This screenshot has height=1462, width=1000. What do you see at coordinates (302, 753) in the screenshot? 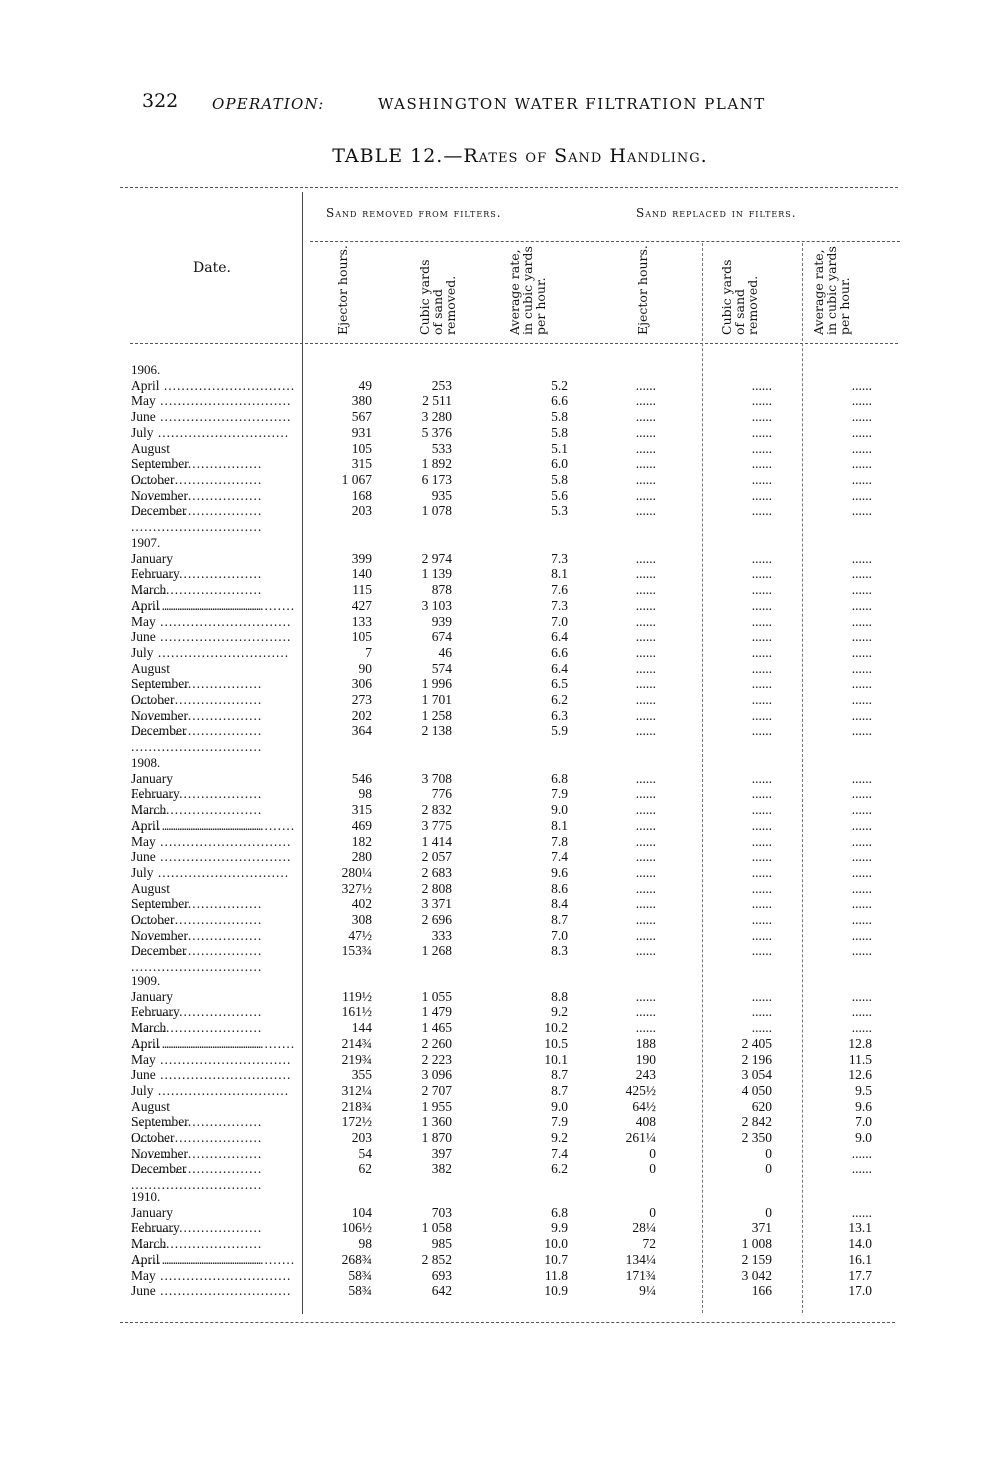
I see `date-column-divider` at bounding box center [302, 753].